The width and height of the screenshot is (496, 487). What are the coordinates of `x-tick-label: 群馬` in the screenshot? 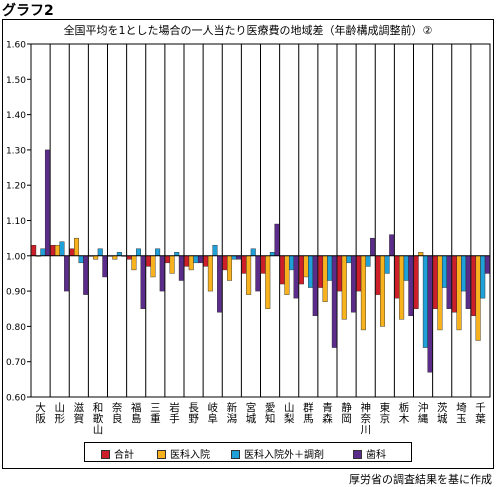 It's located at (308, 413).